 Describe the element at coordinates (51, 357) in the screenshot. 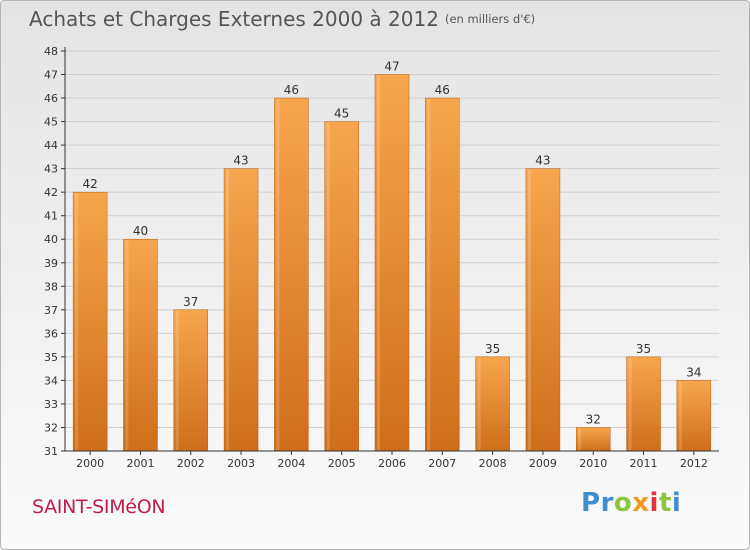

I see `y-tick-label: 35` at that location.